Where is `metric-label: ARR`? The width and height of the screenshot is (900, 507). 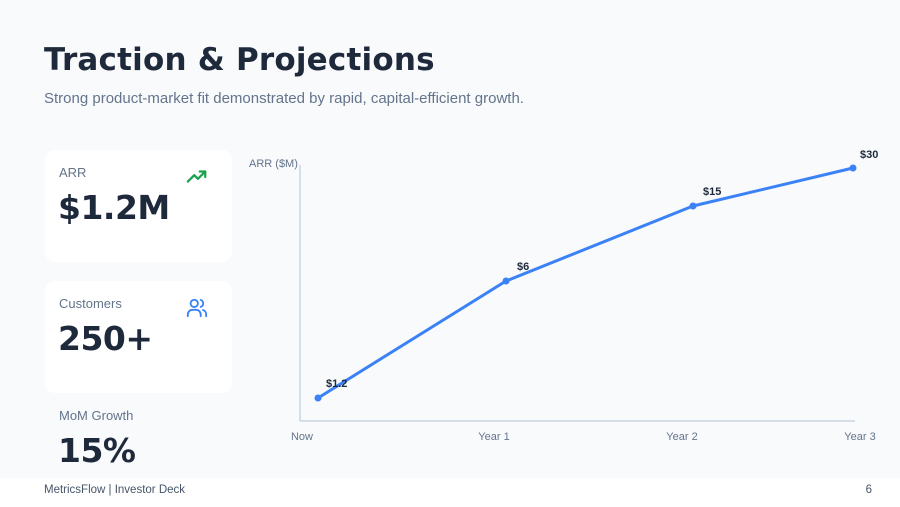
metric-label: ARR is located at coordinates (73, 172).